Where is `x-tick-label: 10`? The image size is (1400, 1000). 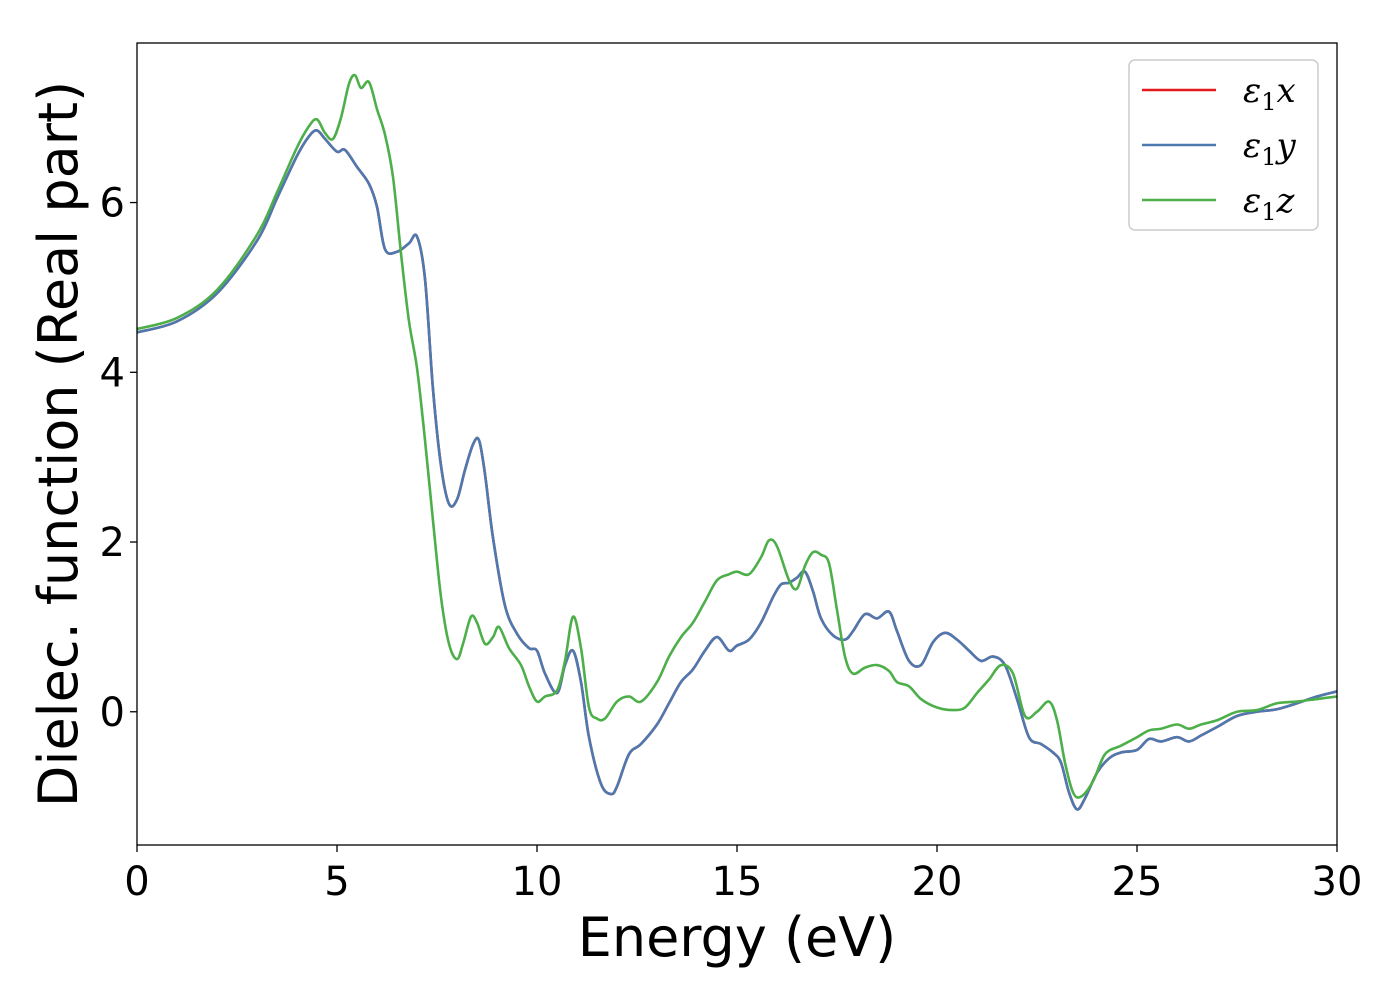 x-tick-label: 10 is located at coordinates (537, 882).